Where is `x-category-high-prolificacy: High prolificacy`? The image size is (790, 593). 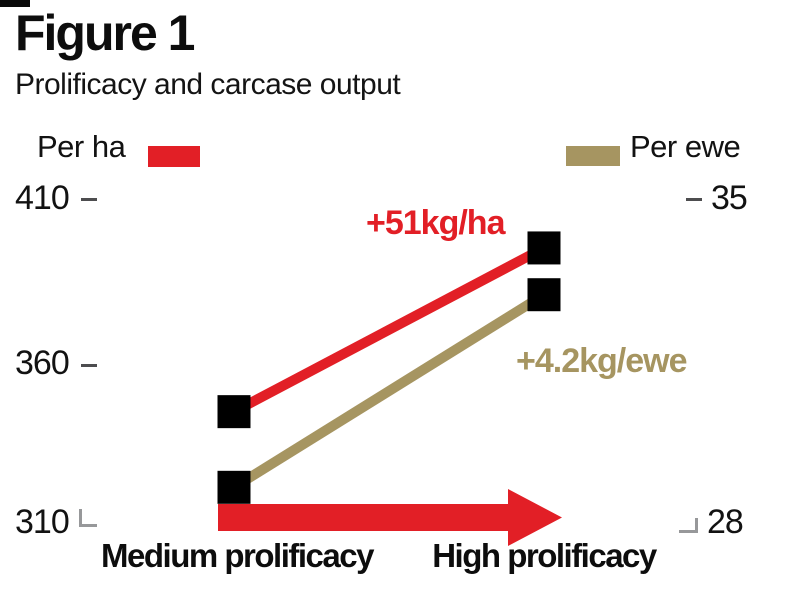
x-category-high-prolificacy: High prolificacy is located at coordinates (544, 555).